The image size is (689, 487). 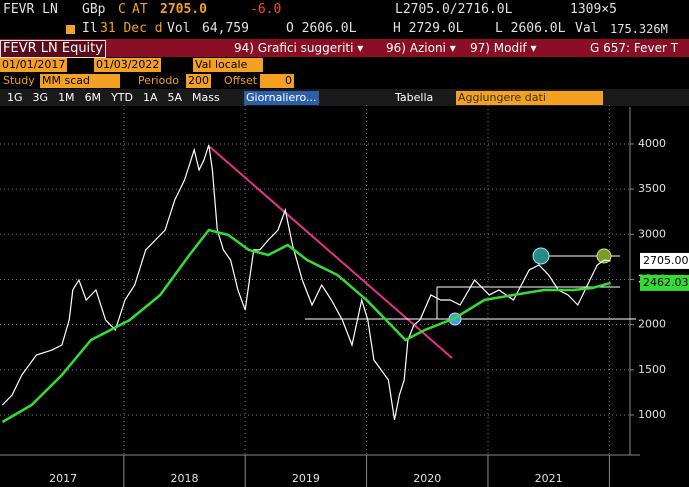 I want to click on study-select: MM scad, so click(x=80, y=81).